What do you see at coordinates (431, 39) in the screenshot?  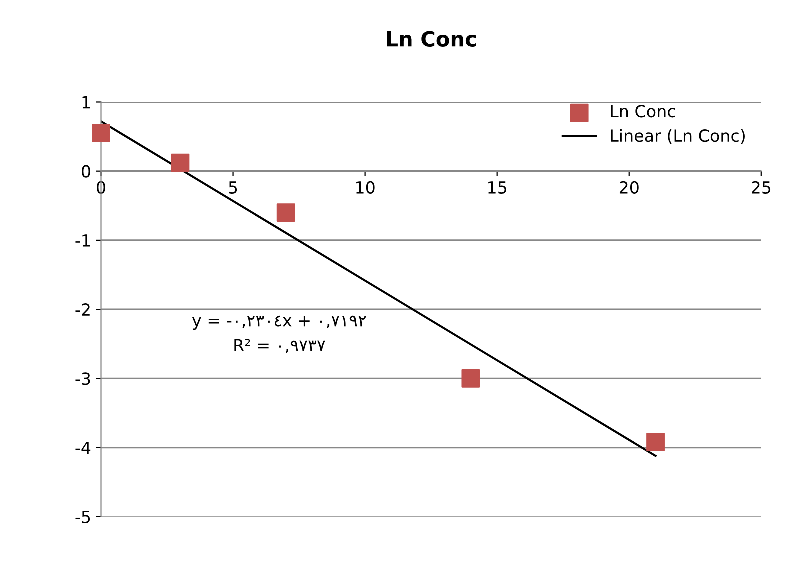 I see `chart-title: Ln Conc` at bounding box center [431, 39].